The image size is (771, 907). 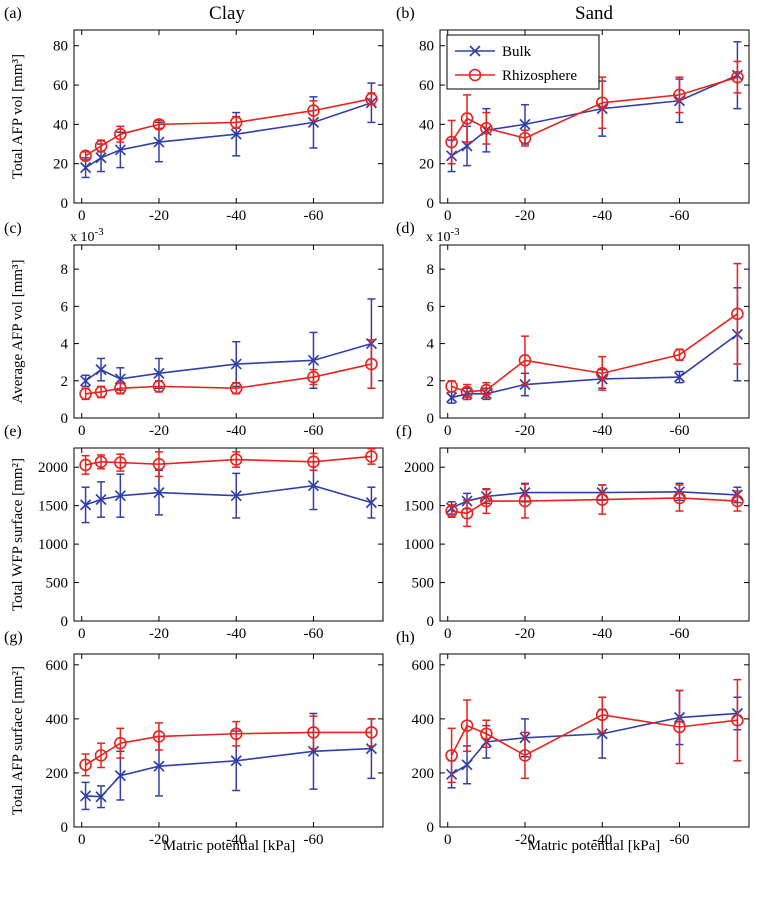 I want to click on panel-label: (b), so click(x=405, y=13).